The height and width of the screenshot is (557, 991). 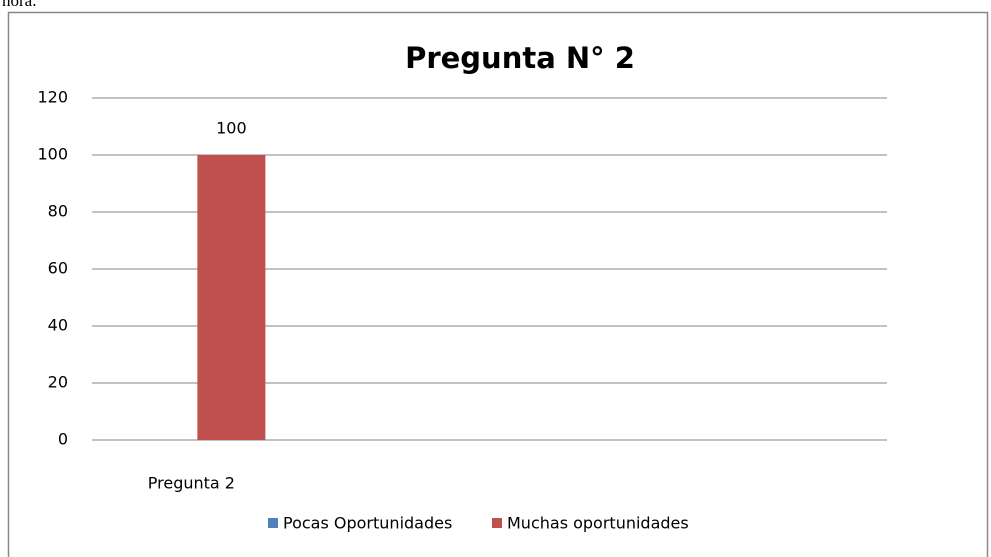 What do you see at coordinates (191, 483) in the screenshot?
I see `x-tick-label: Pregunta 2` at bounding box center [191, 483].